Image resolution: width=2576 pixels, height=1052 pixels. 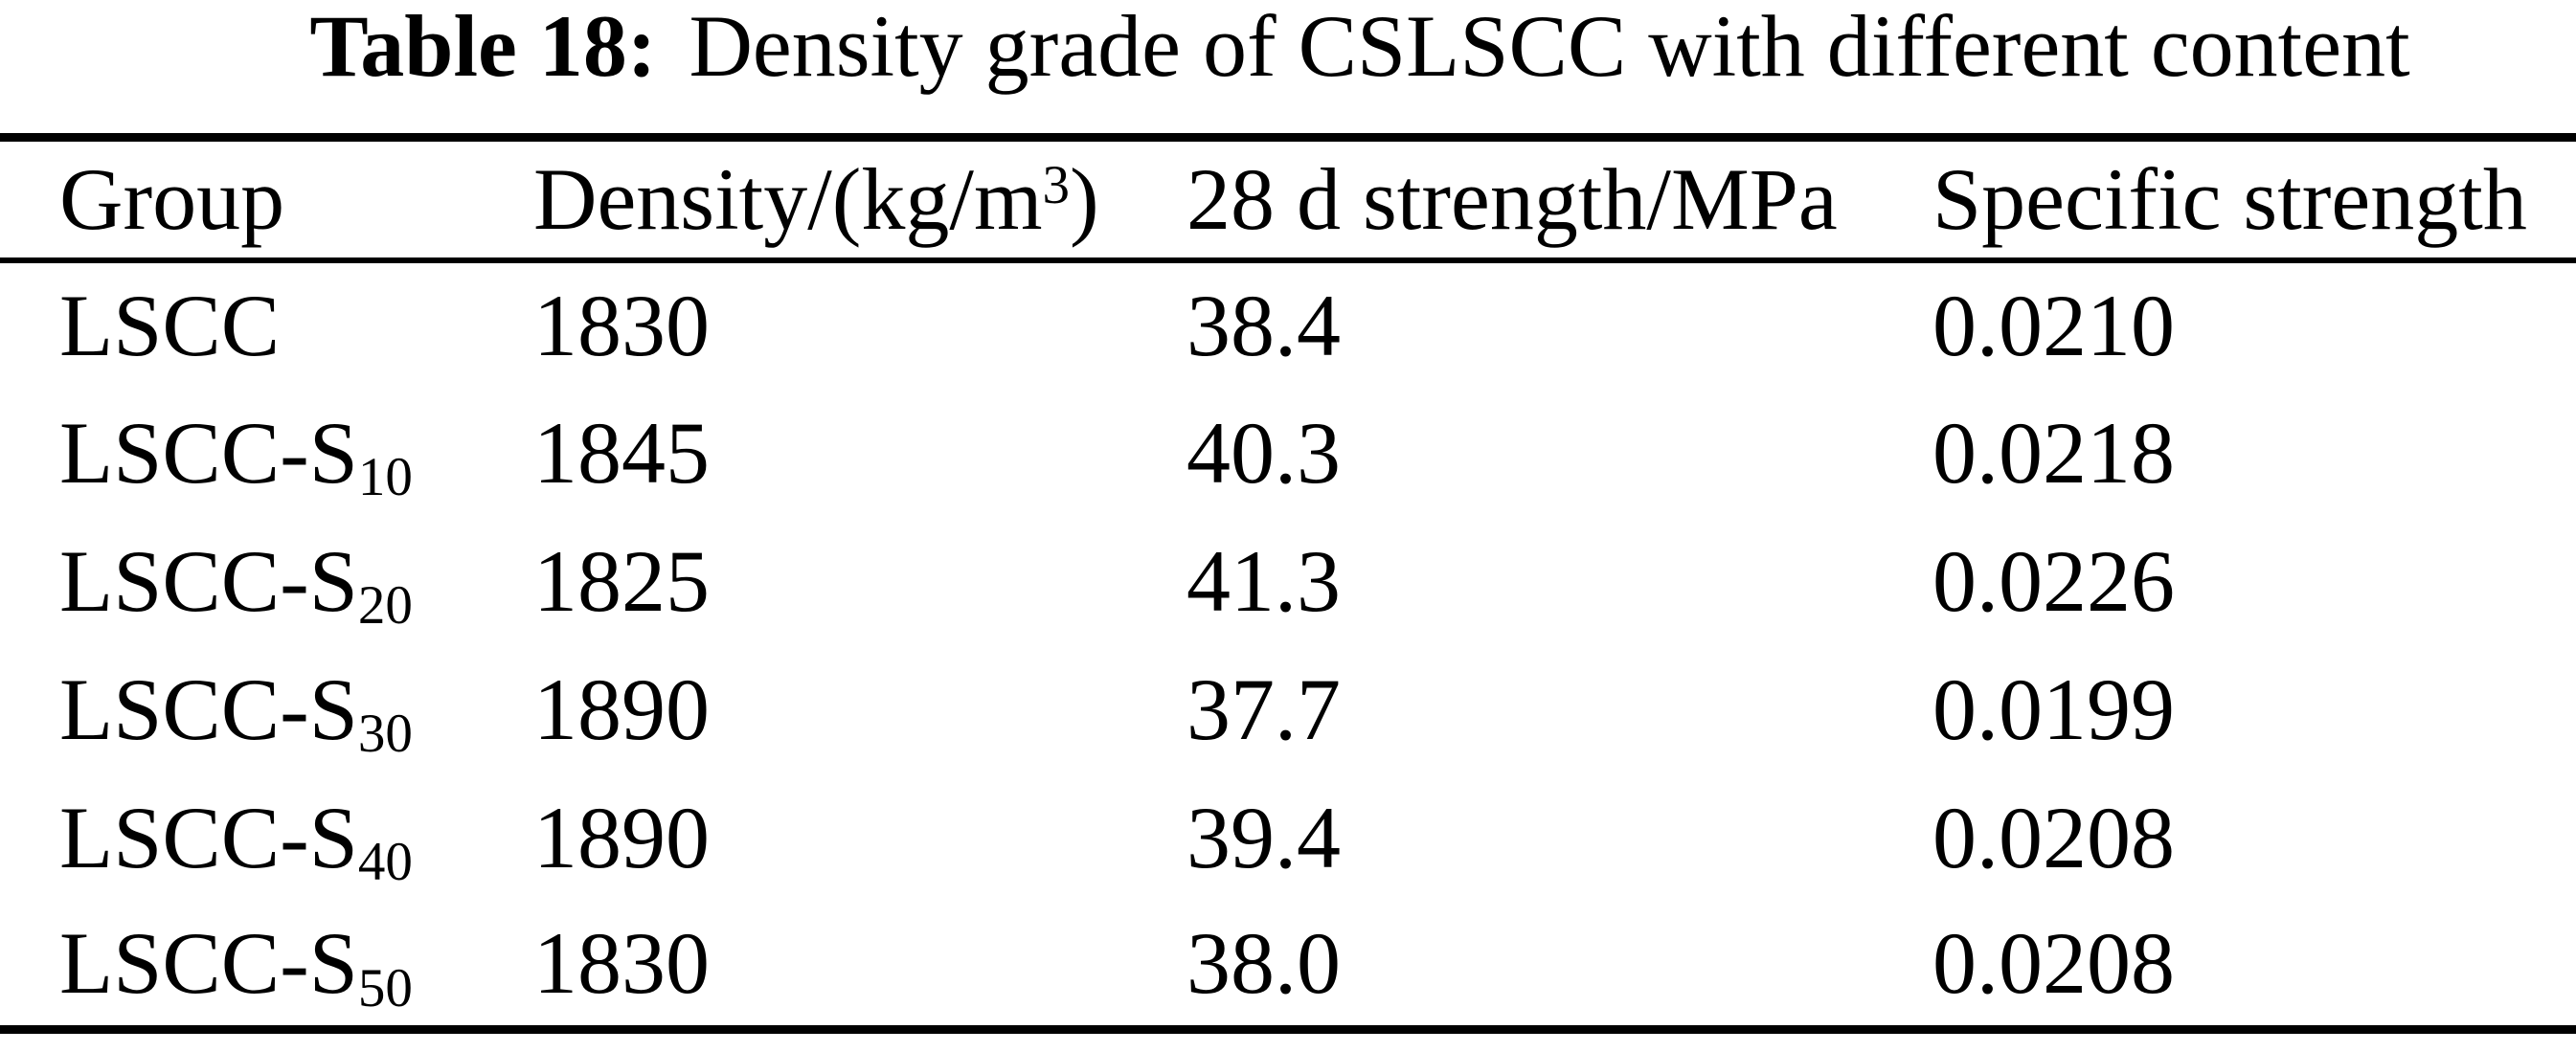 I want to click on table-row: LSCC 1830 38.4 0.0210, so click(x=1288, y=324).